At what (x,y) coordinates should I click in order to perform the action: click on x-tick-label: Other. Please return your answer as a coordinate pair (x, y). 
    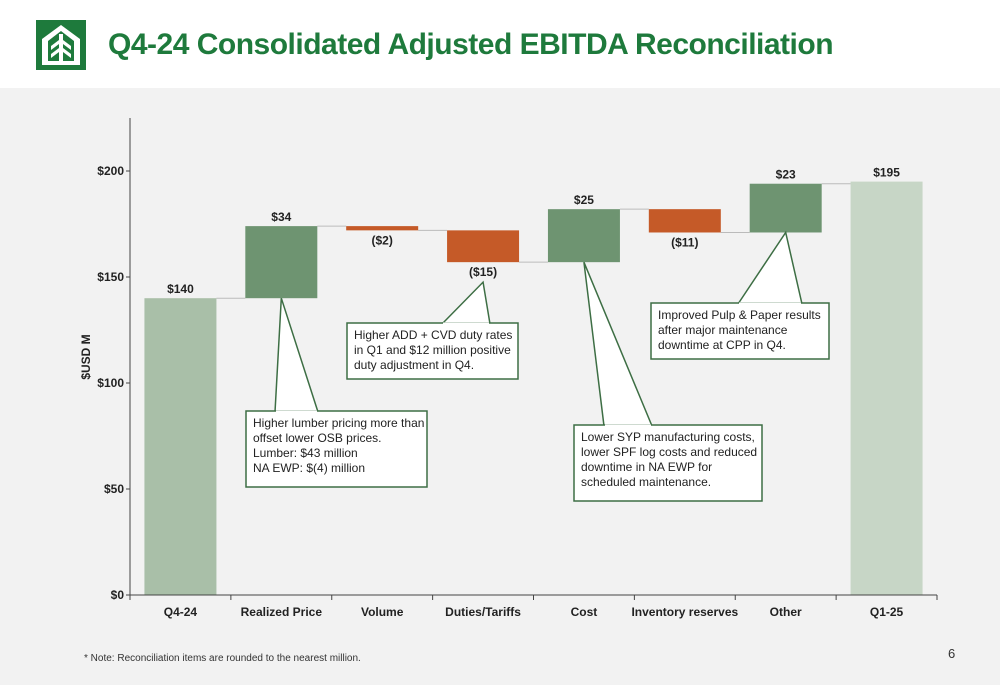
    Looking at the image, I should click on (786, 612).